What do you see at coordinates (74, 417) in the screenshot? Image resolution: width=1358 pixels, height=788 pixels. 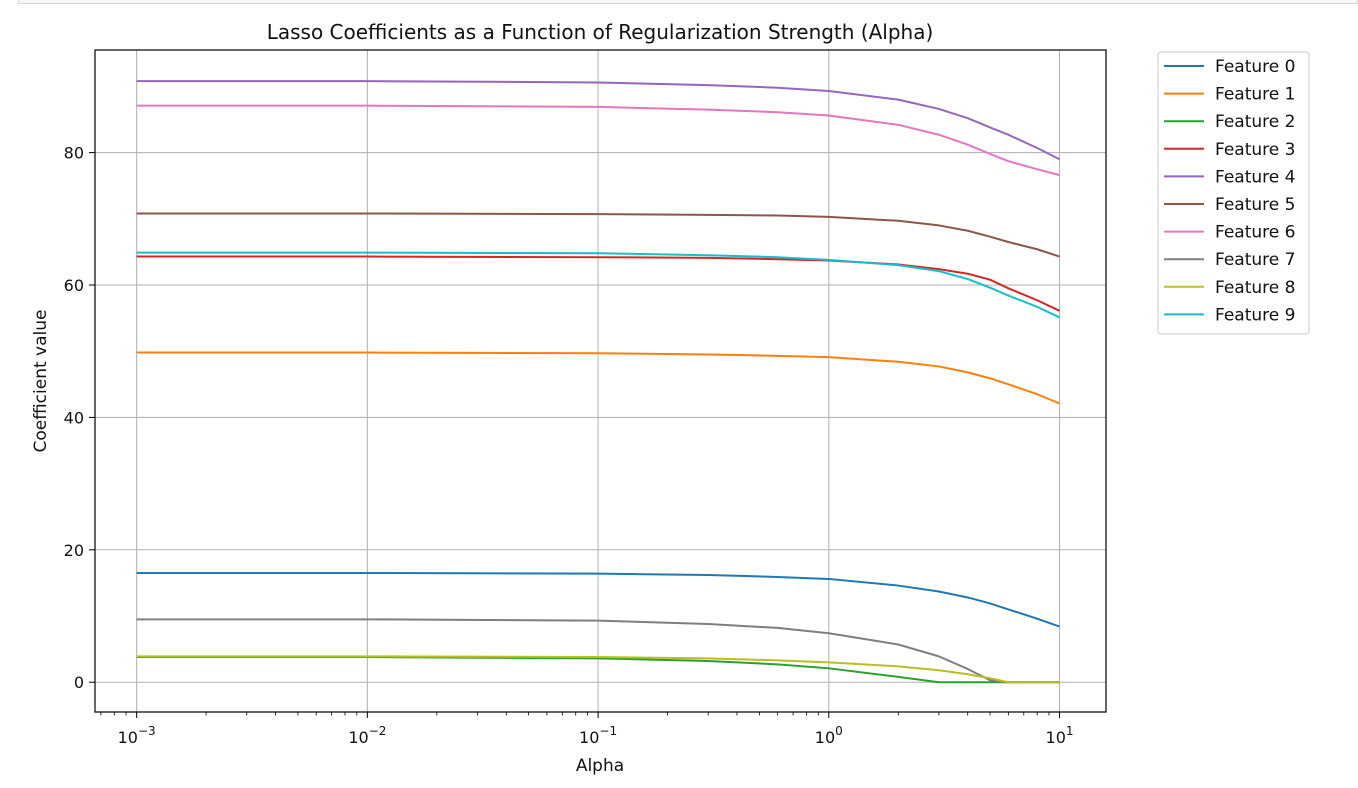 I see `y-tick-label: 40` at bounding box center [74, 417].